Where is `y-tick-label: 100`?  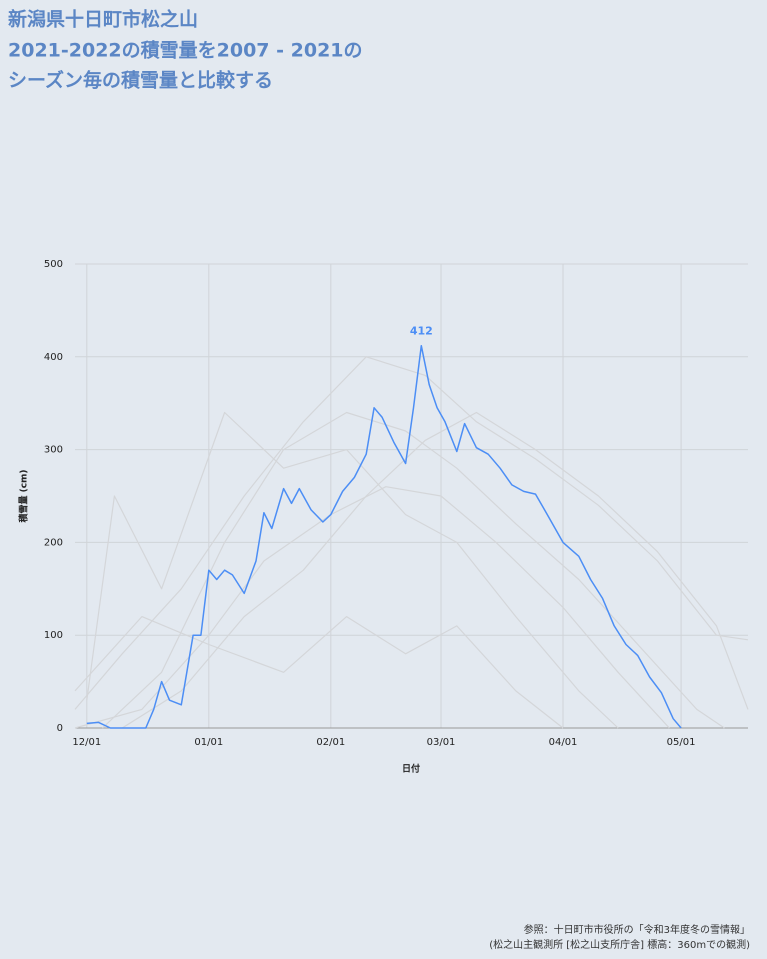 y-tick-label: 100 is located at coordinates (53, 635).